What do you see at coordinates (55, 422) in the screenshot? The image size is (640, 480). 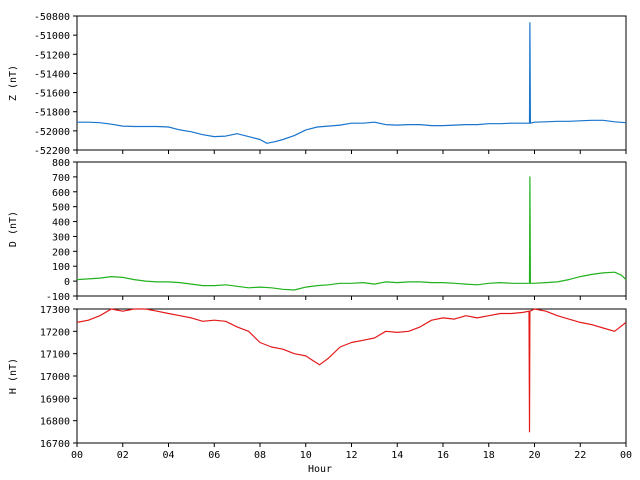 I see `panel-3-y-tick-label: 16800` at bounding box center [55, 422].